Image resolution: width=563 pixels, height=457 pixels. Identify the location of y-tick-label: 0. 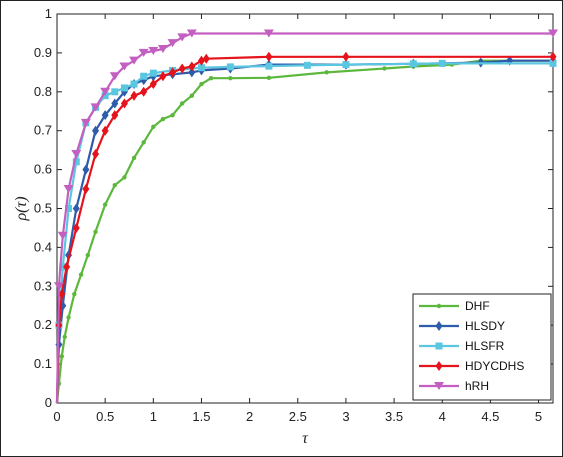
(48, 402).